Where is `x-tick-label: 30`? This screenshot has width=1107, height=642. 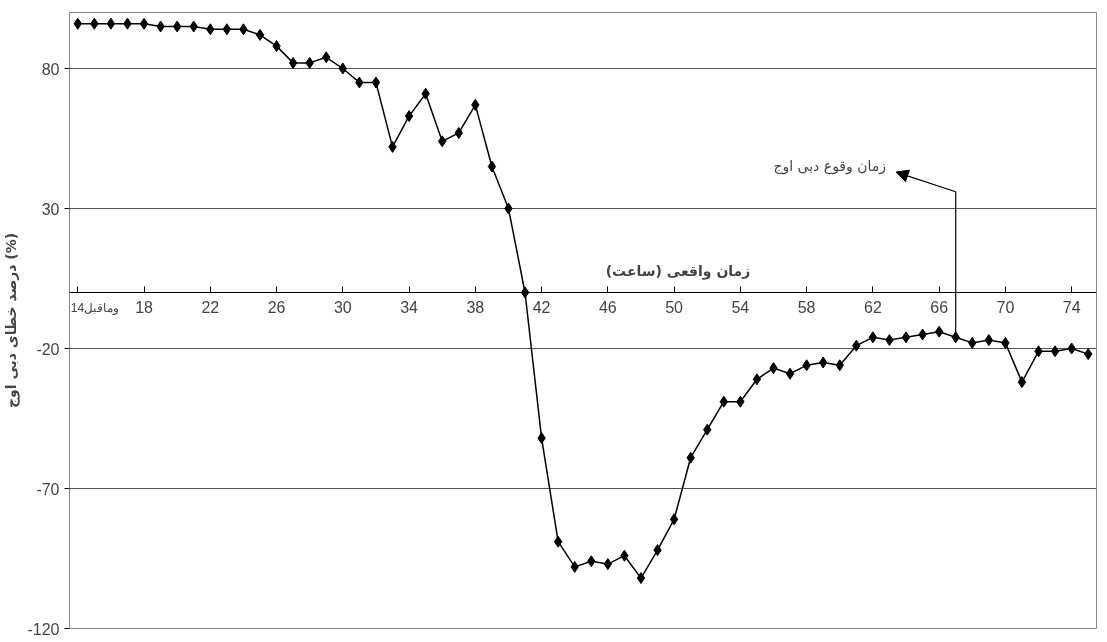
x-tick-label: 30 is located at coordinates (342, 307).